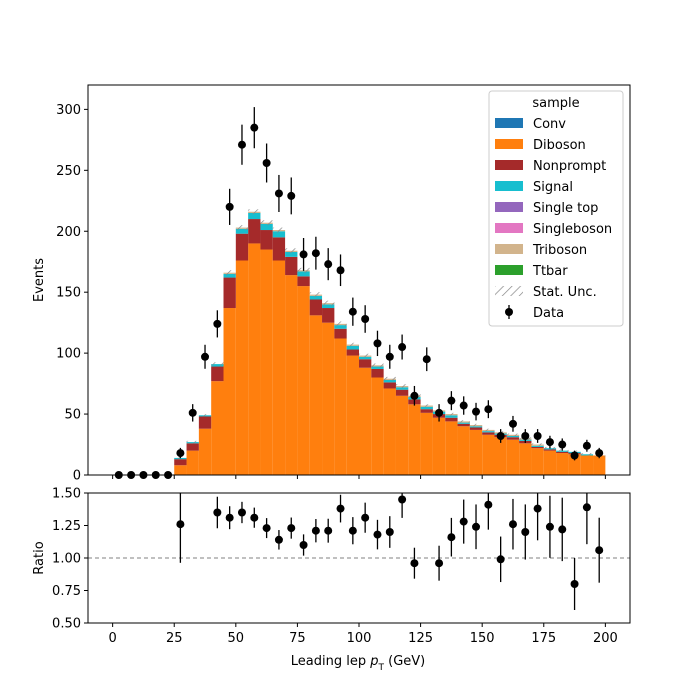  Describe the element at coordinates (531, 271) in the screenshot. I see `legend-entry-ttbar: Ttbar` at that location.